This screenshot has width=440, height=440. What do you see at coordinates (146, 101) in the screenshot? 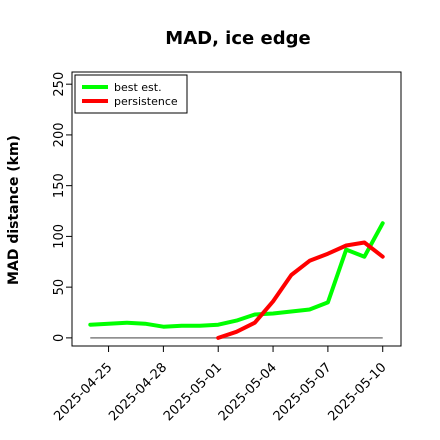
I see `legend-label-persistence: persistence` at bounding box center [146, 101].